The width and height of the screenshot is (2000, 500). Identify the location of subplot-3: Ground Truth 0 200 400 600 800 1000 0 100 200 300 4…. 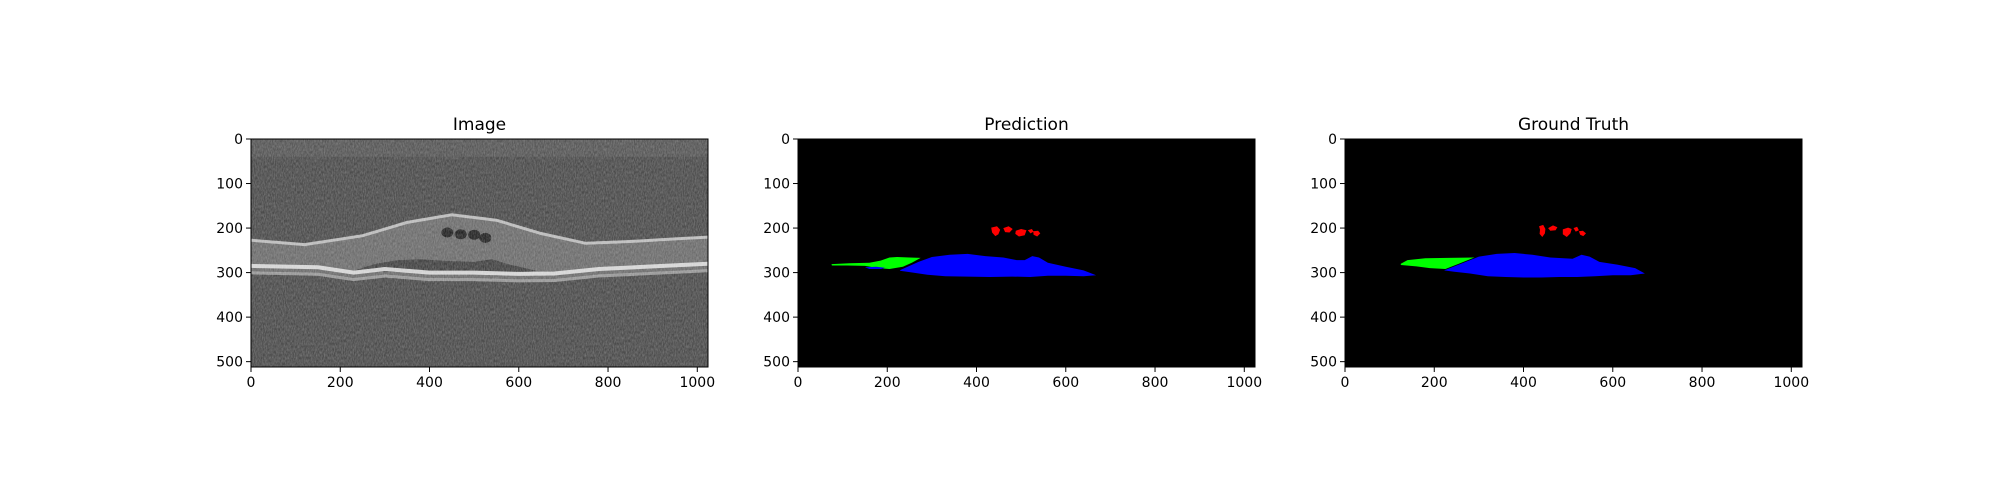
(1559, 253).